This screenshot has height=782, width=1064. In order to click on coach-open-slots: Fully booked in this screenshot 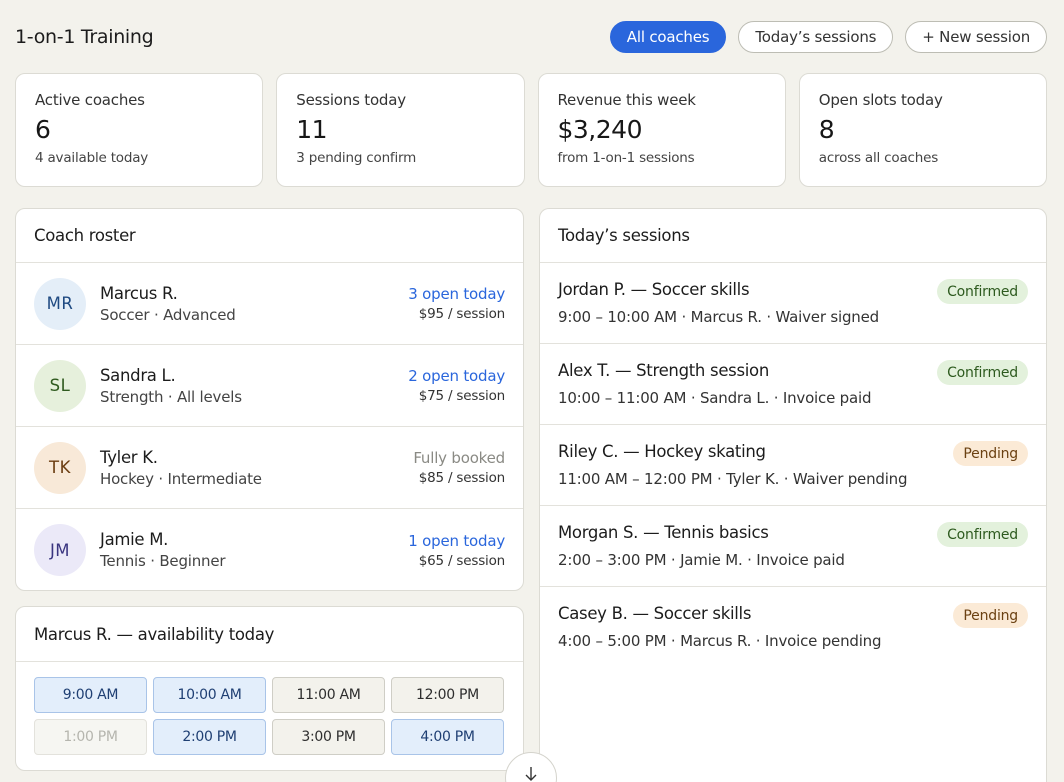, I will do `click(459, 458)`.